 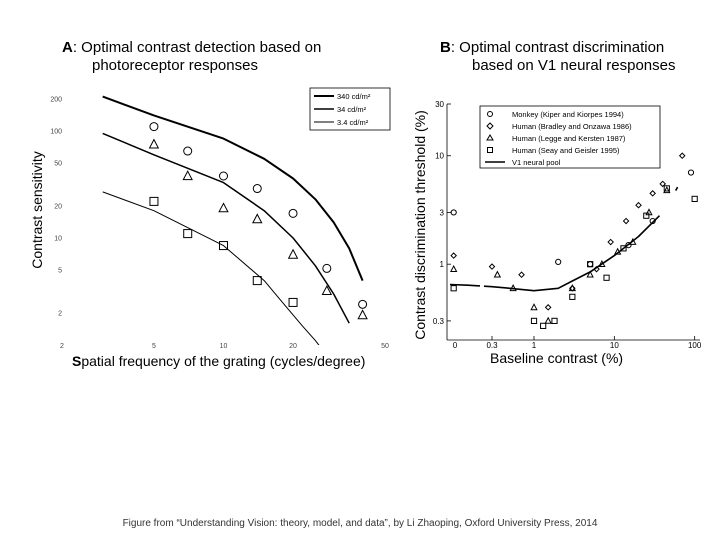 What do you see at coordinates (614, 345) in the screenshot?
I see `panel-b-x-tick-label: 10` at bounding box center [614, 345].